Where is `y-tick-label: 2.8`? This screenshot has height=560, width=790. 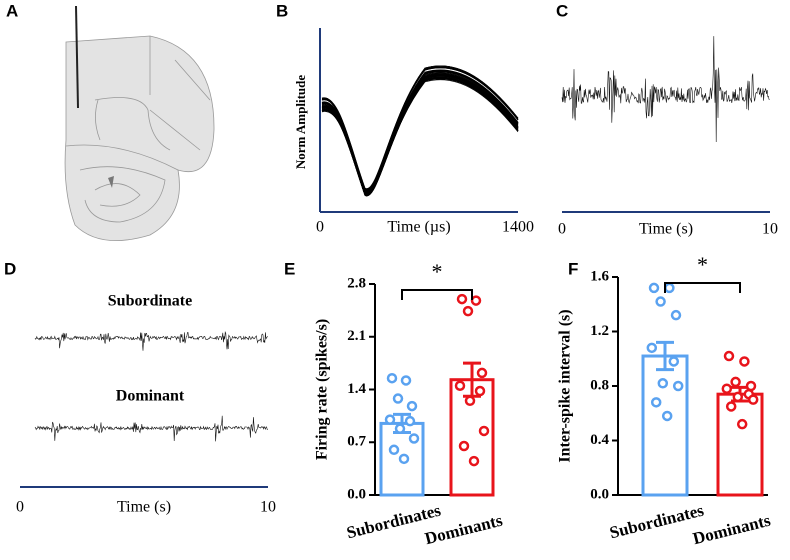
y-tick-label: 2.8 is located at coordinates (356, 283).